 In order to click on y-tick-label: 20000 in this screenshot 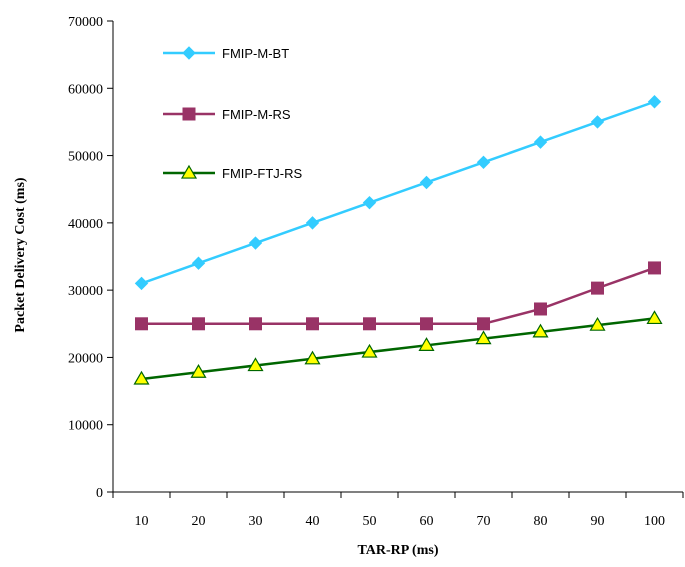, I will do `click(85, 358)`.